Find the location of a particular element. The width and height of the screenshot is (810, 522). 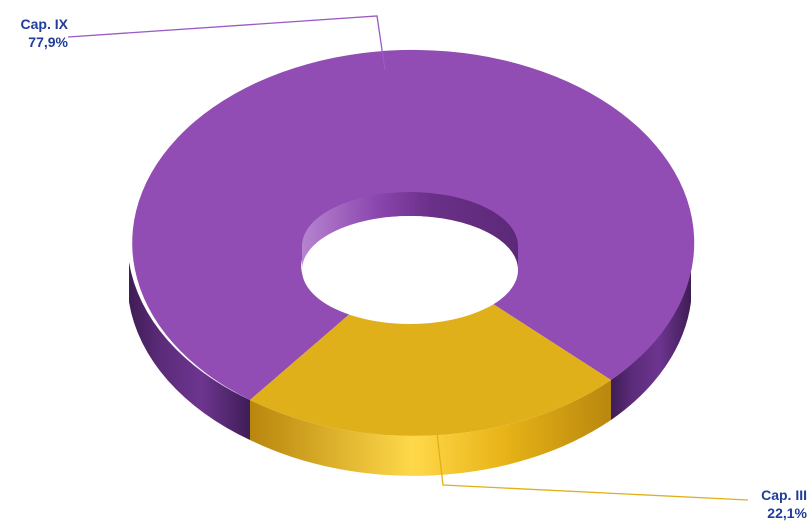

label-cap-ix-name: Cap. IX is located at coordinates (45, 24).